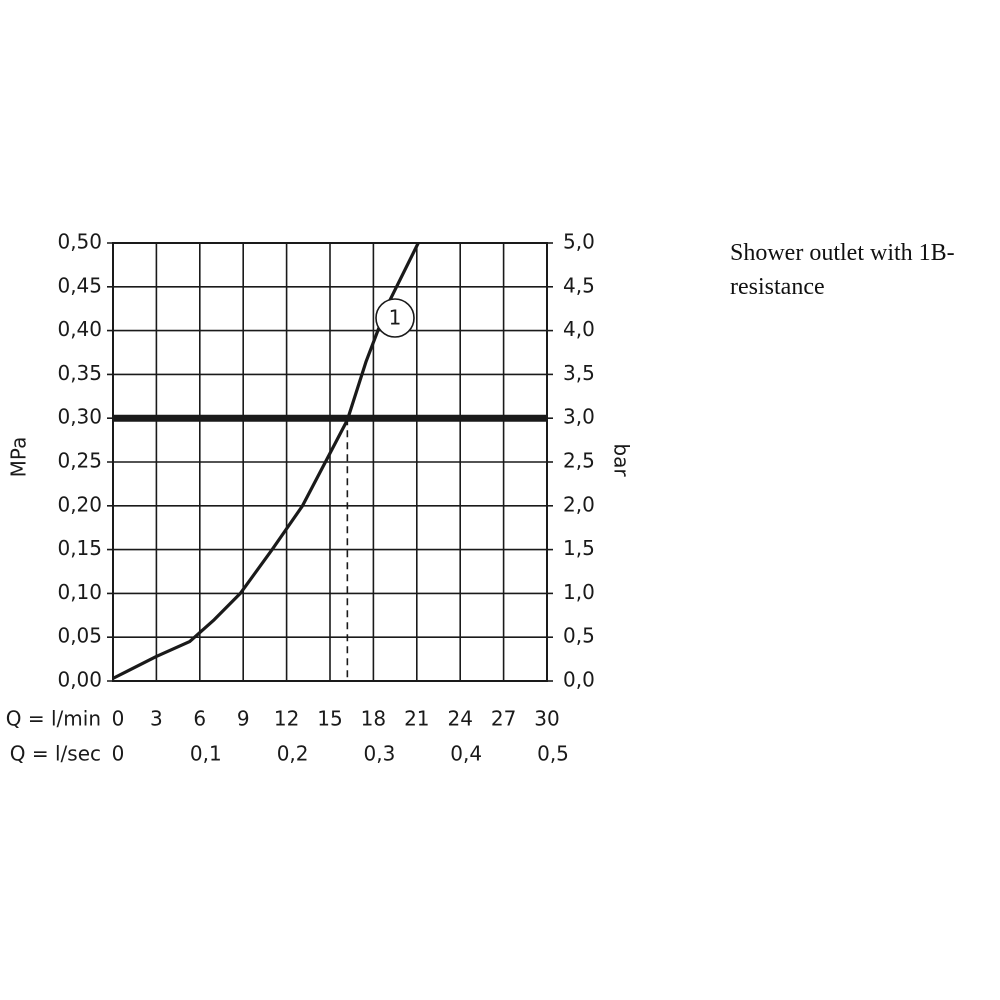 The width and height of the screenshot is (1000, 1000). What do you see at coordinates (579, 504) in the screenshot?
I see `y2-tick-label: 2,0` at bounding box center [579, 504].